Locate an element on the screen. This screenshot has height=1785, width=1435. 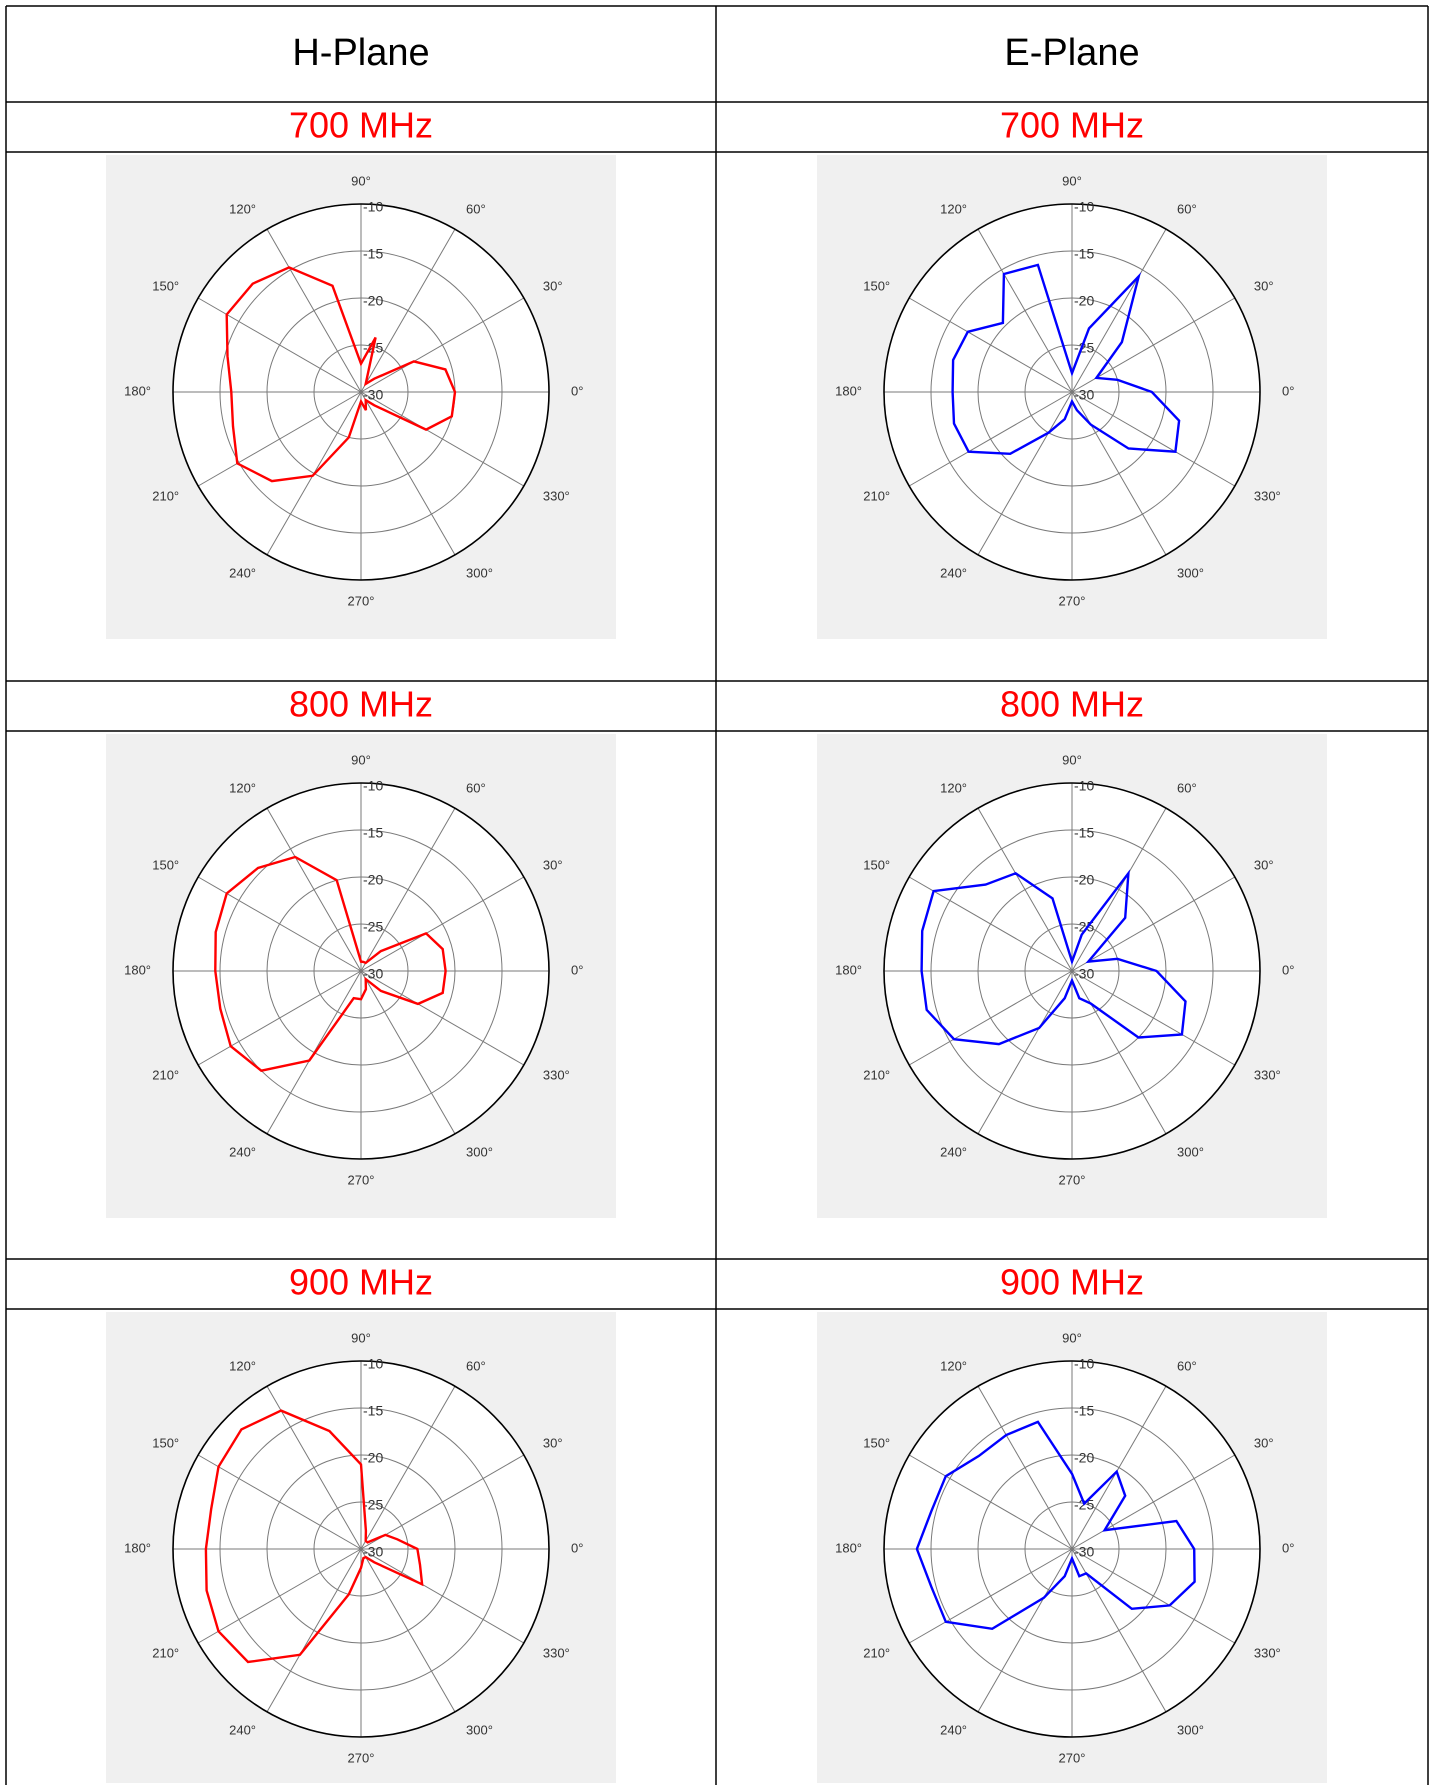
column-header: E-Plane is located at coordinates (1071, 53).